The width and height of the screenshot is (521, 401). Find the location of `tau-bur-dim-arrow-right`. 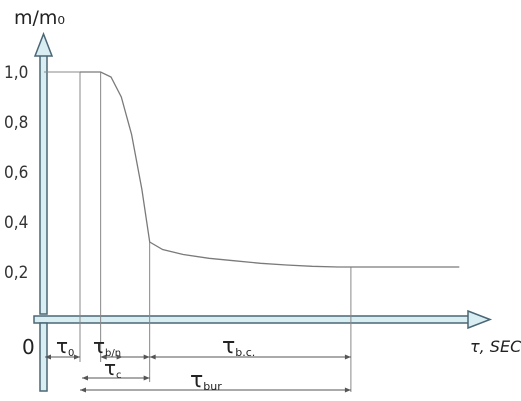

tau-bur-dim-arrow-right is located at coordinates (347, 390).